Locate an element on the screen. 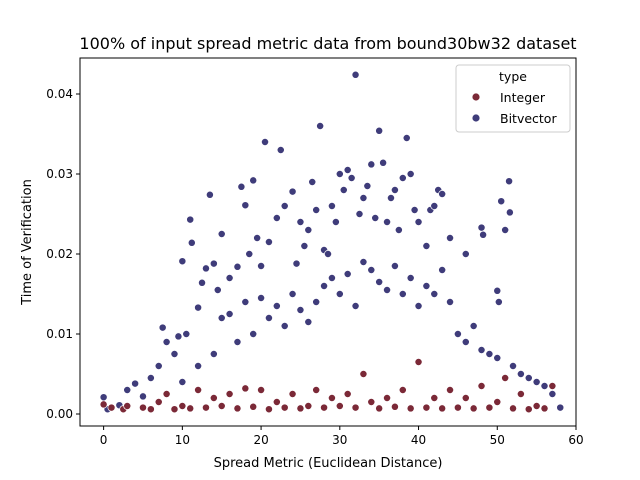 This screenshot has height=480, width=640. y-tick-label: 0.01 is located at coordinates (59, 334).